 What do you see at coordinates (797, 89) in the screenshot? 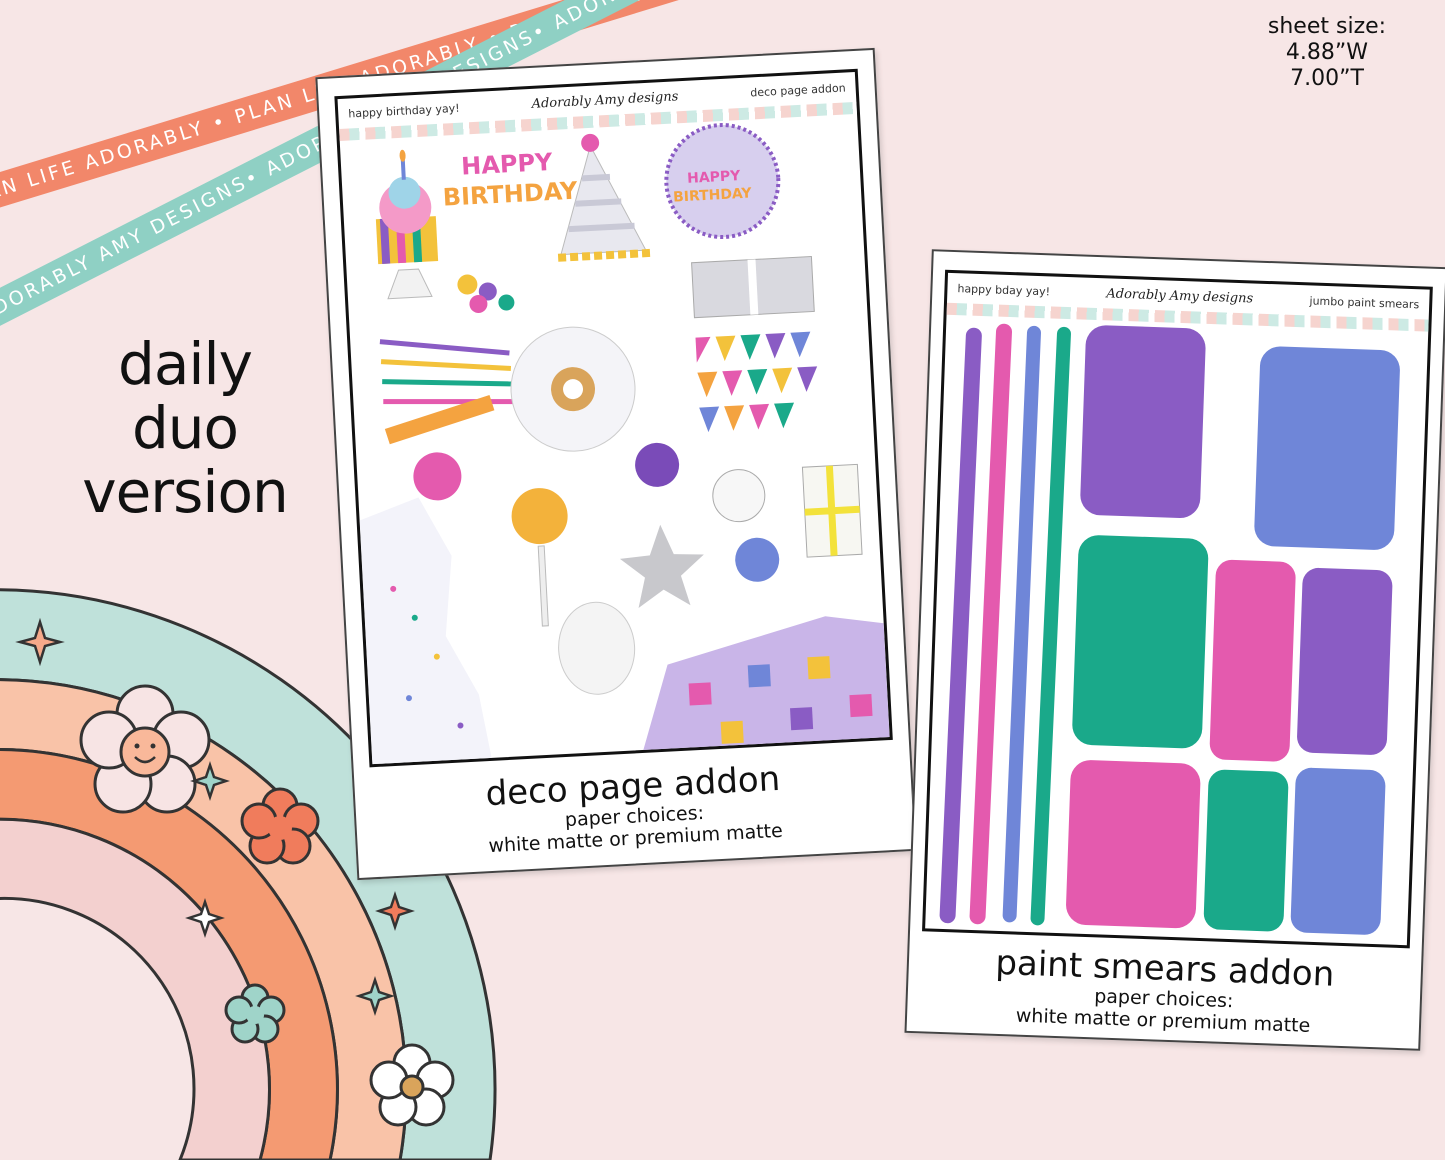
I see `deco-header-right: deco page addon` at bounding box center [797, 89].